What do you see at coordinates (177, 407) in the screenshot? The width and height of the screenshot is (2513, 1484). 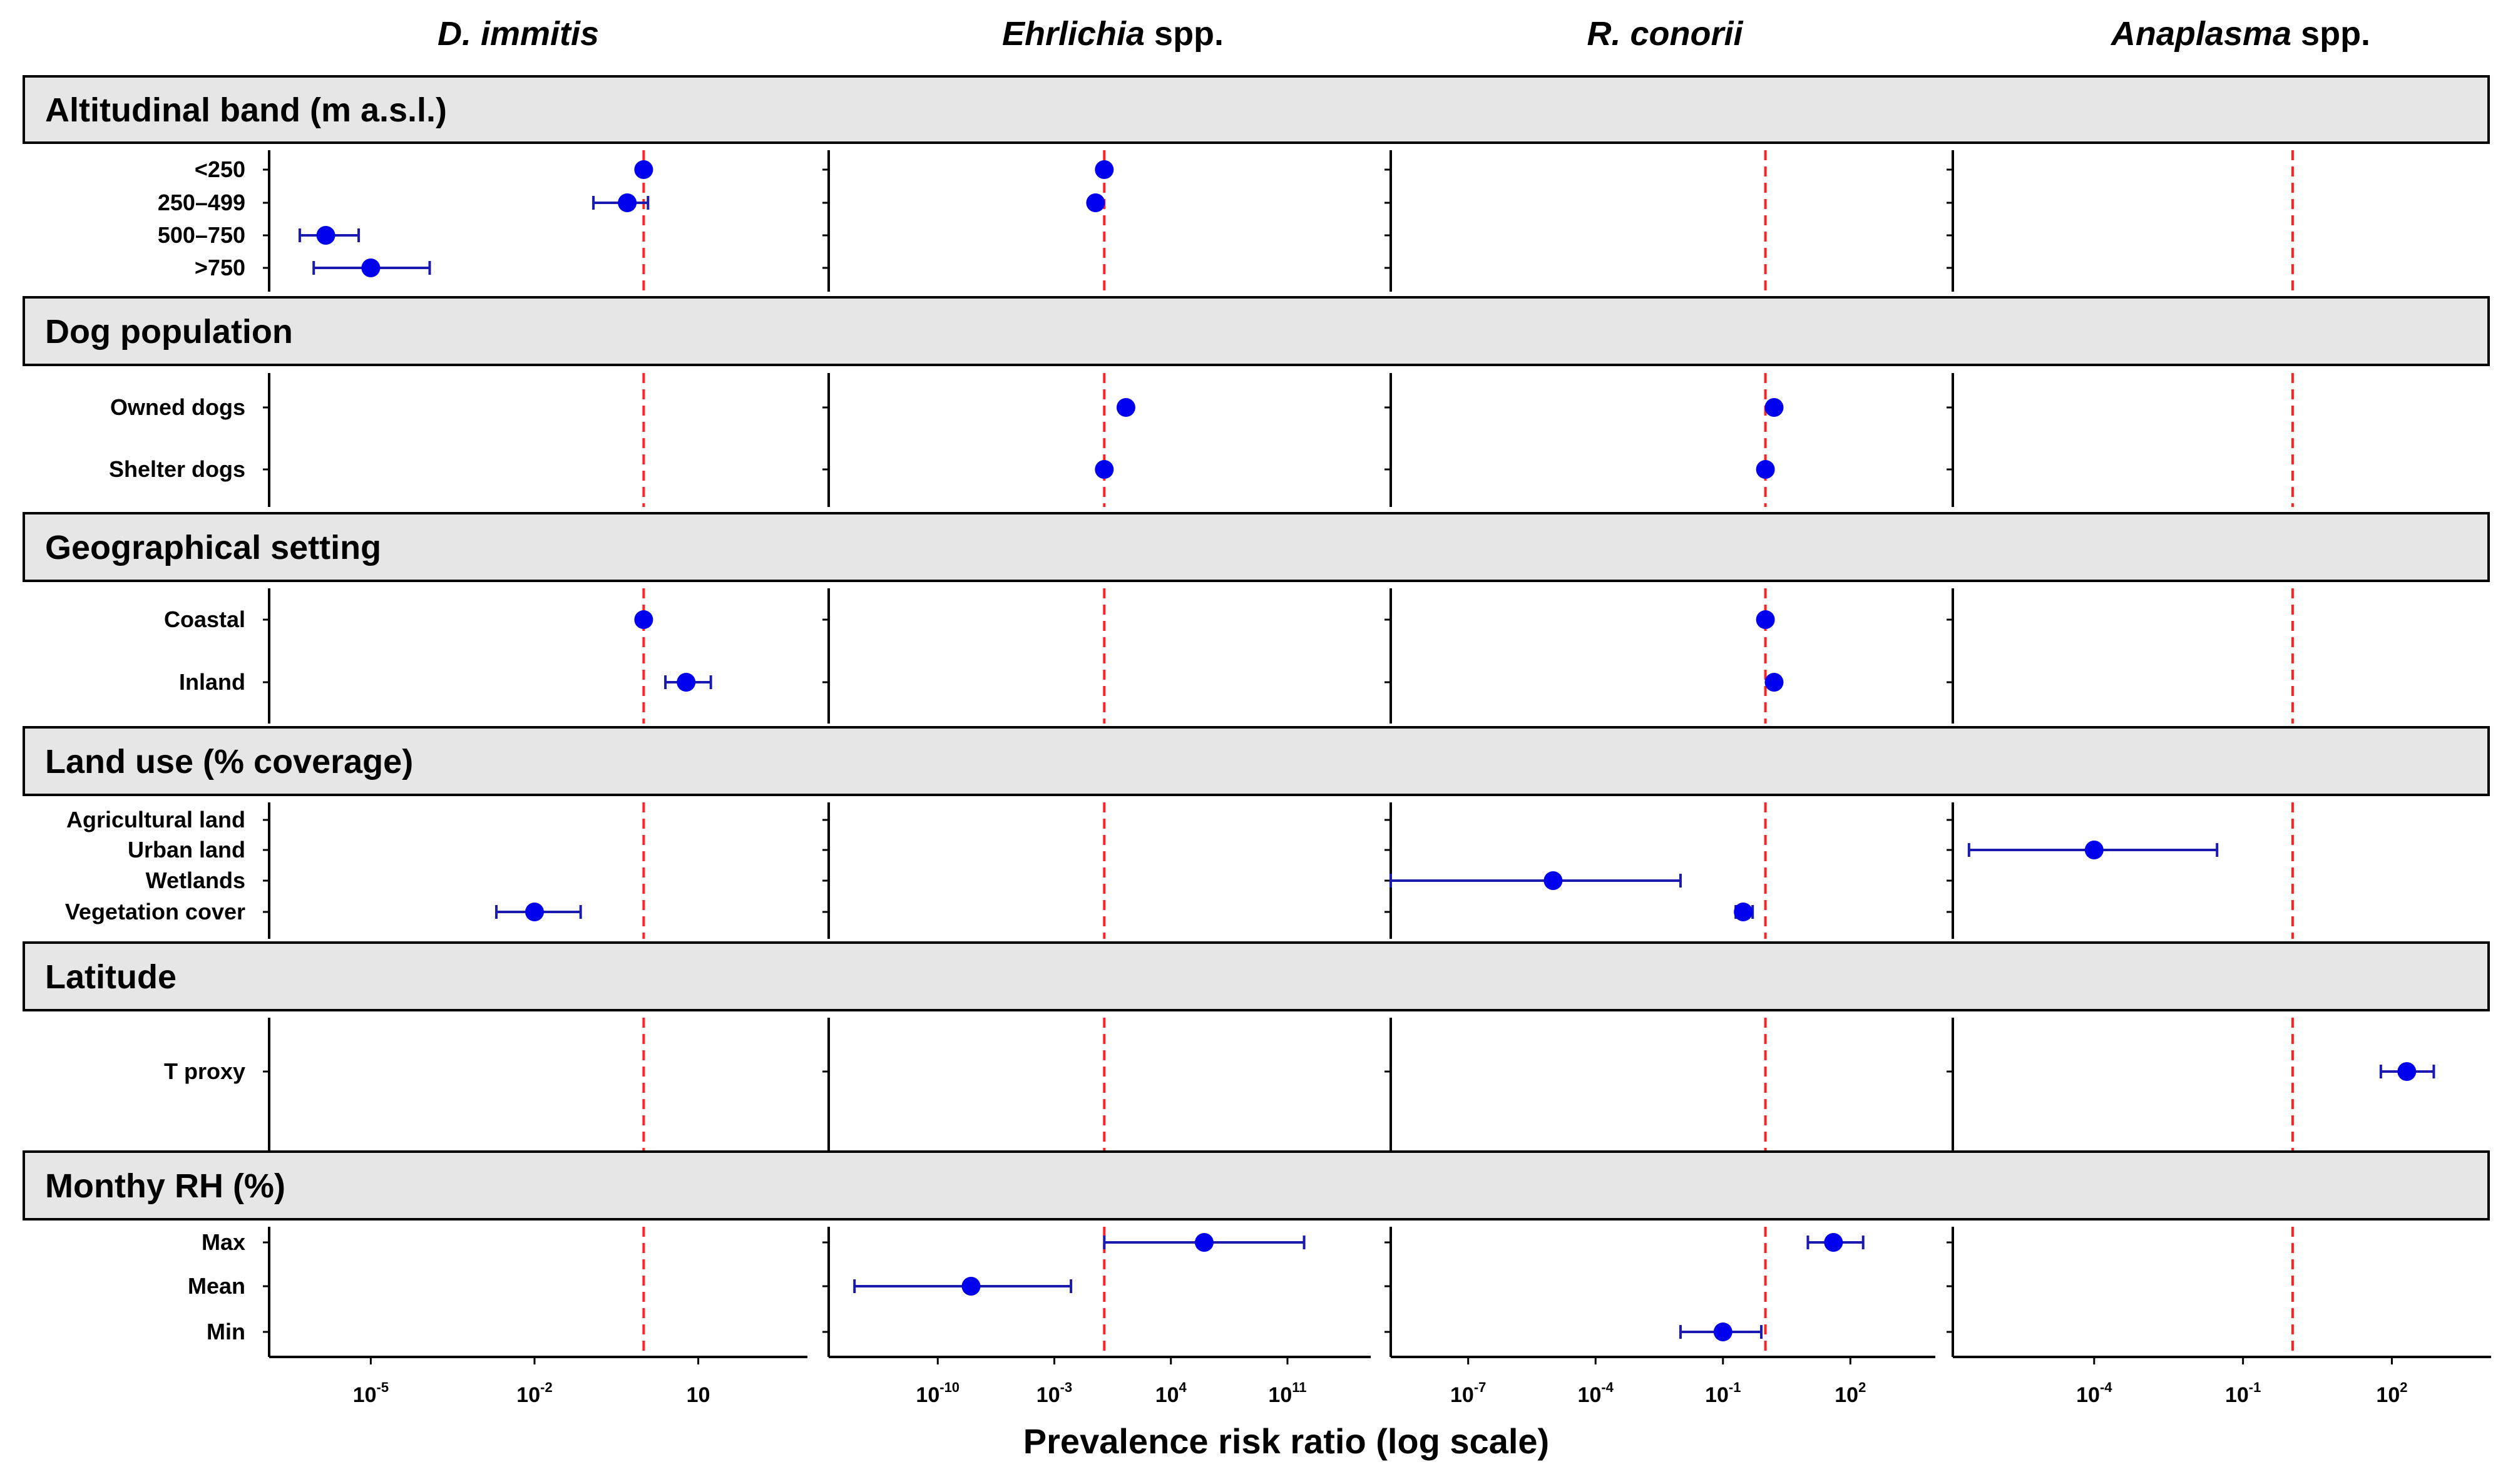 I see `row-label: Owned dogs` at bounding box center [177, 407].